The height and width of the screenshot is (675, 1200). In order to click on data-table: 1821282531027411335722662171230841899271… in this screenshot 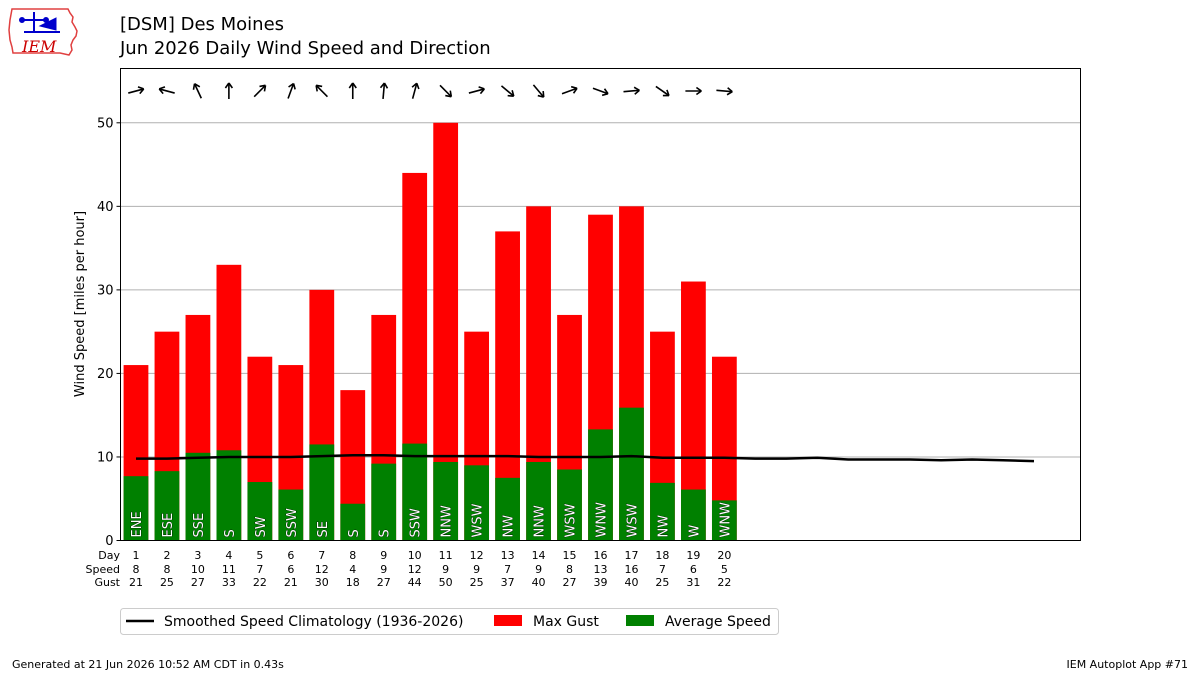, I will do `click(430, 569)`.